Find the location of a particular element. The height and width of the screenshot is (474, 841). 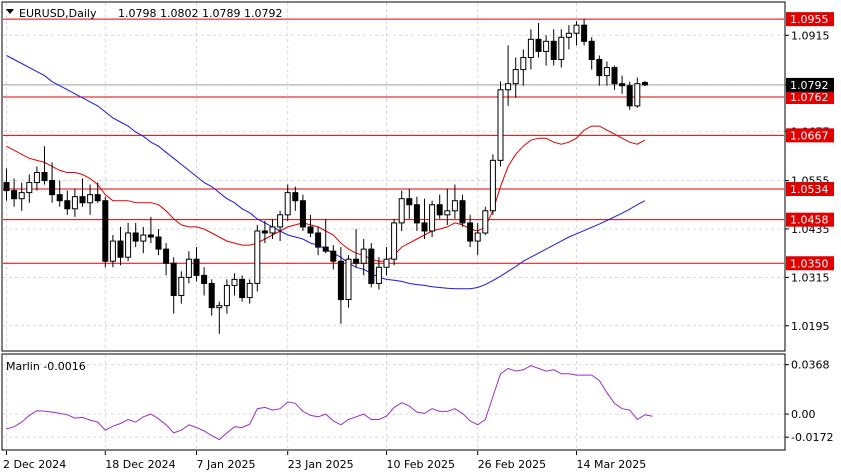

level-price-label: 1.0458 is located at coordinates (809, 220).